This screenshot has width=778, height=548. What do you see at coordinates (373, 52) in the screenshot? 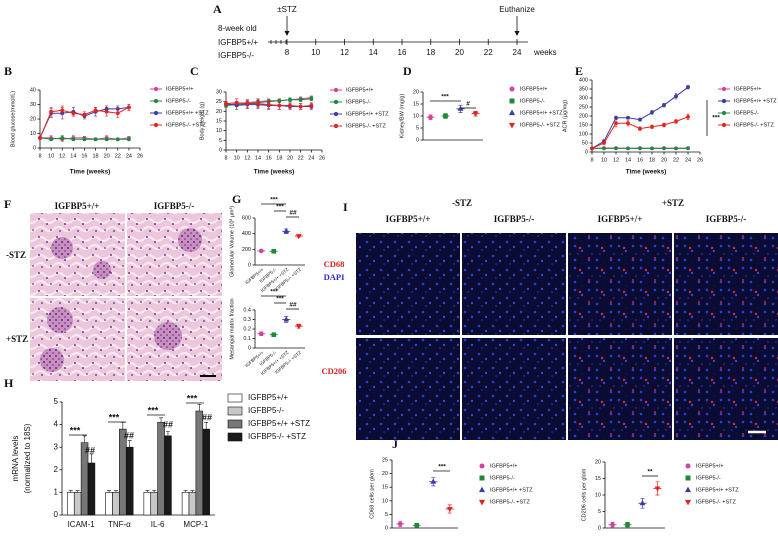
I see `week-label: 14` at bounding box center [373, 52].